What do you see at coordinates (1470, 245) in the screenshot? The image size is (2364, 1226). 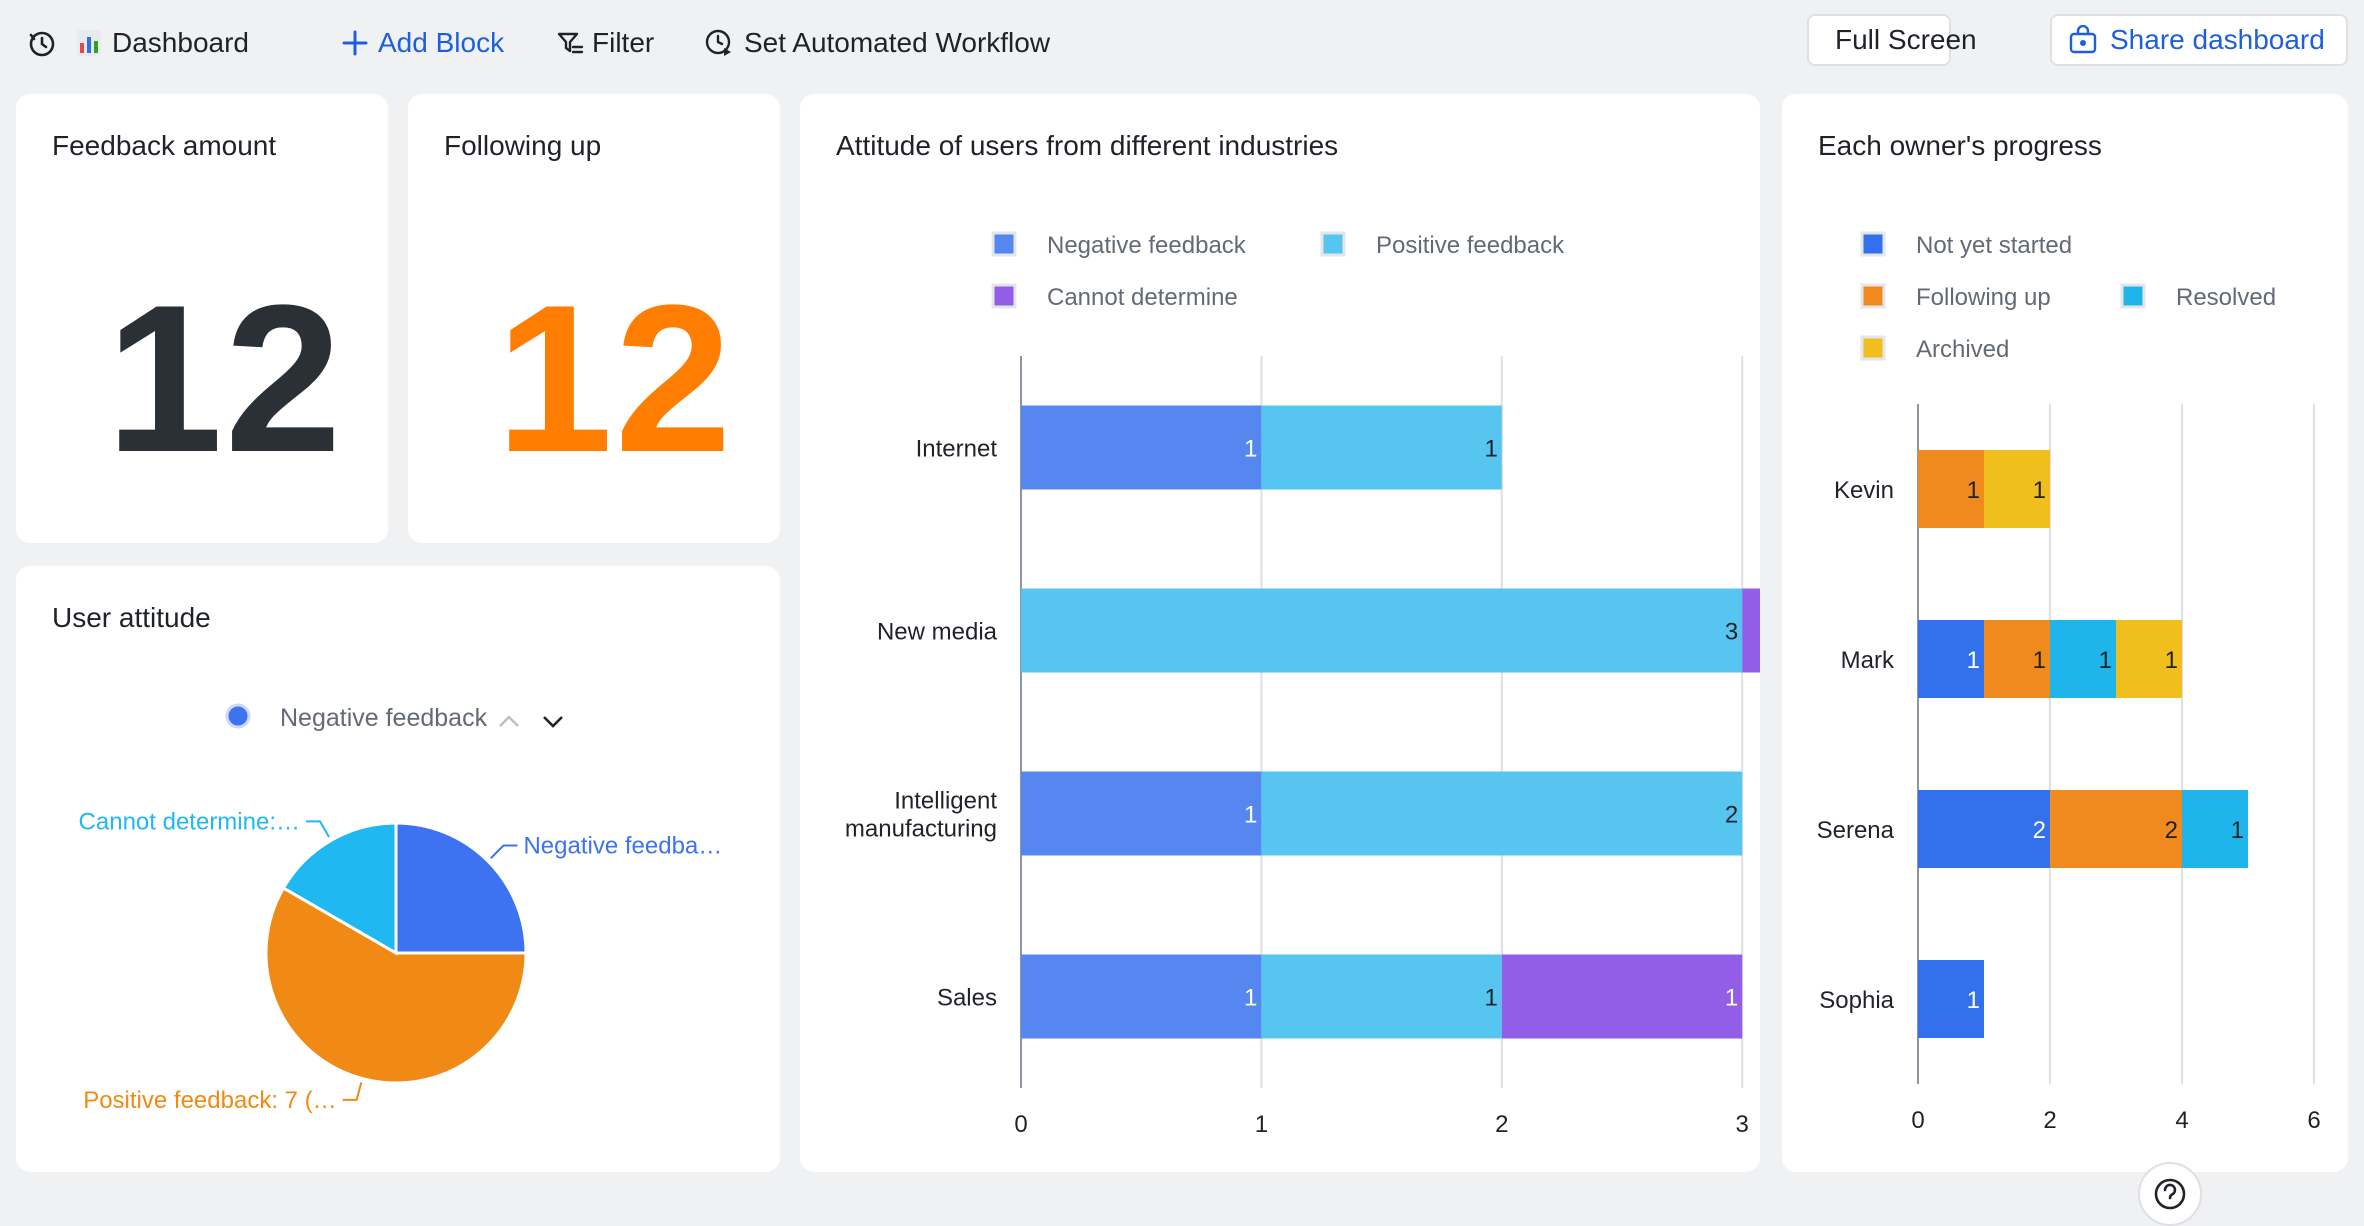 I see `legend-label: Positive feedback` at bounding box center [1470, 245].